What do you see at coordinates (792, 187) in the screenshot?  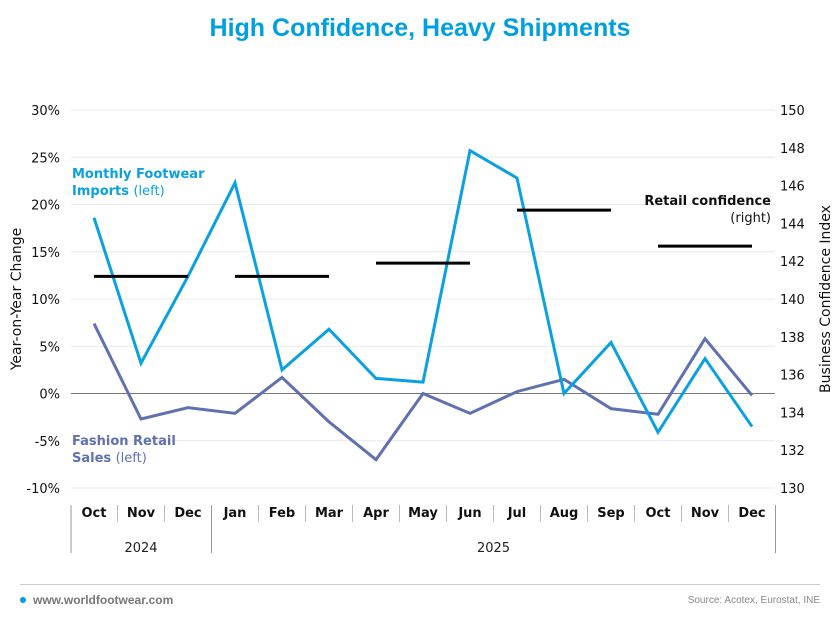 I see `right-tick-label: 146` at bounding box center [792, 187].